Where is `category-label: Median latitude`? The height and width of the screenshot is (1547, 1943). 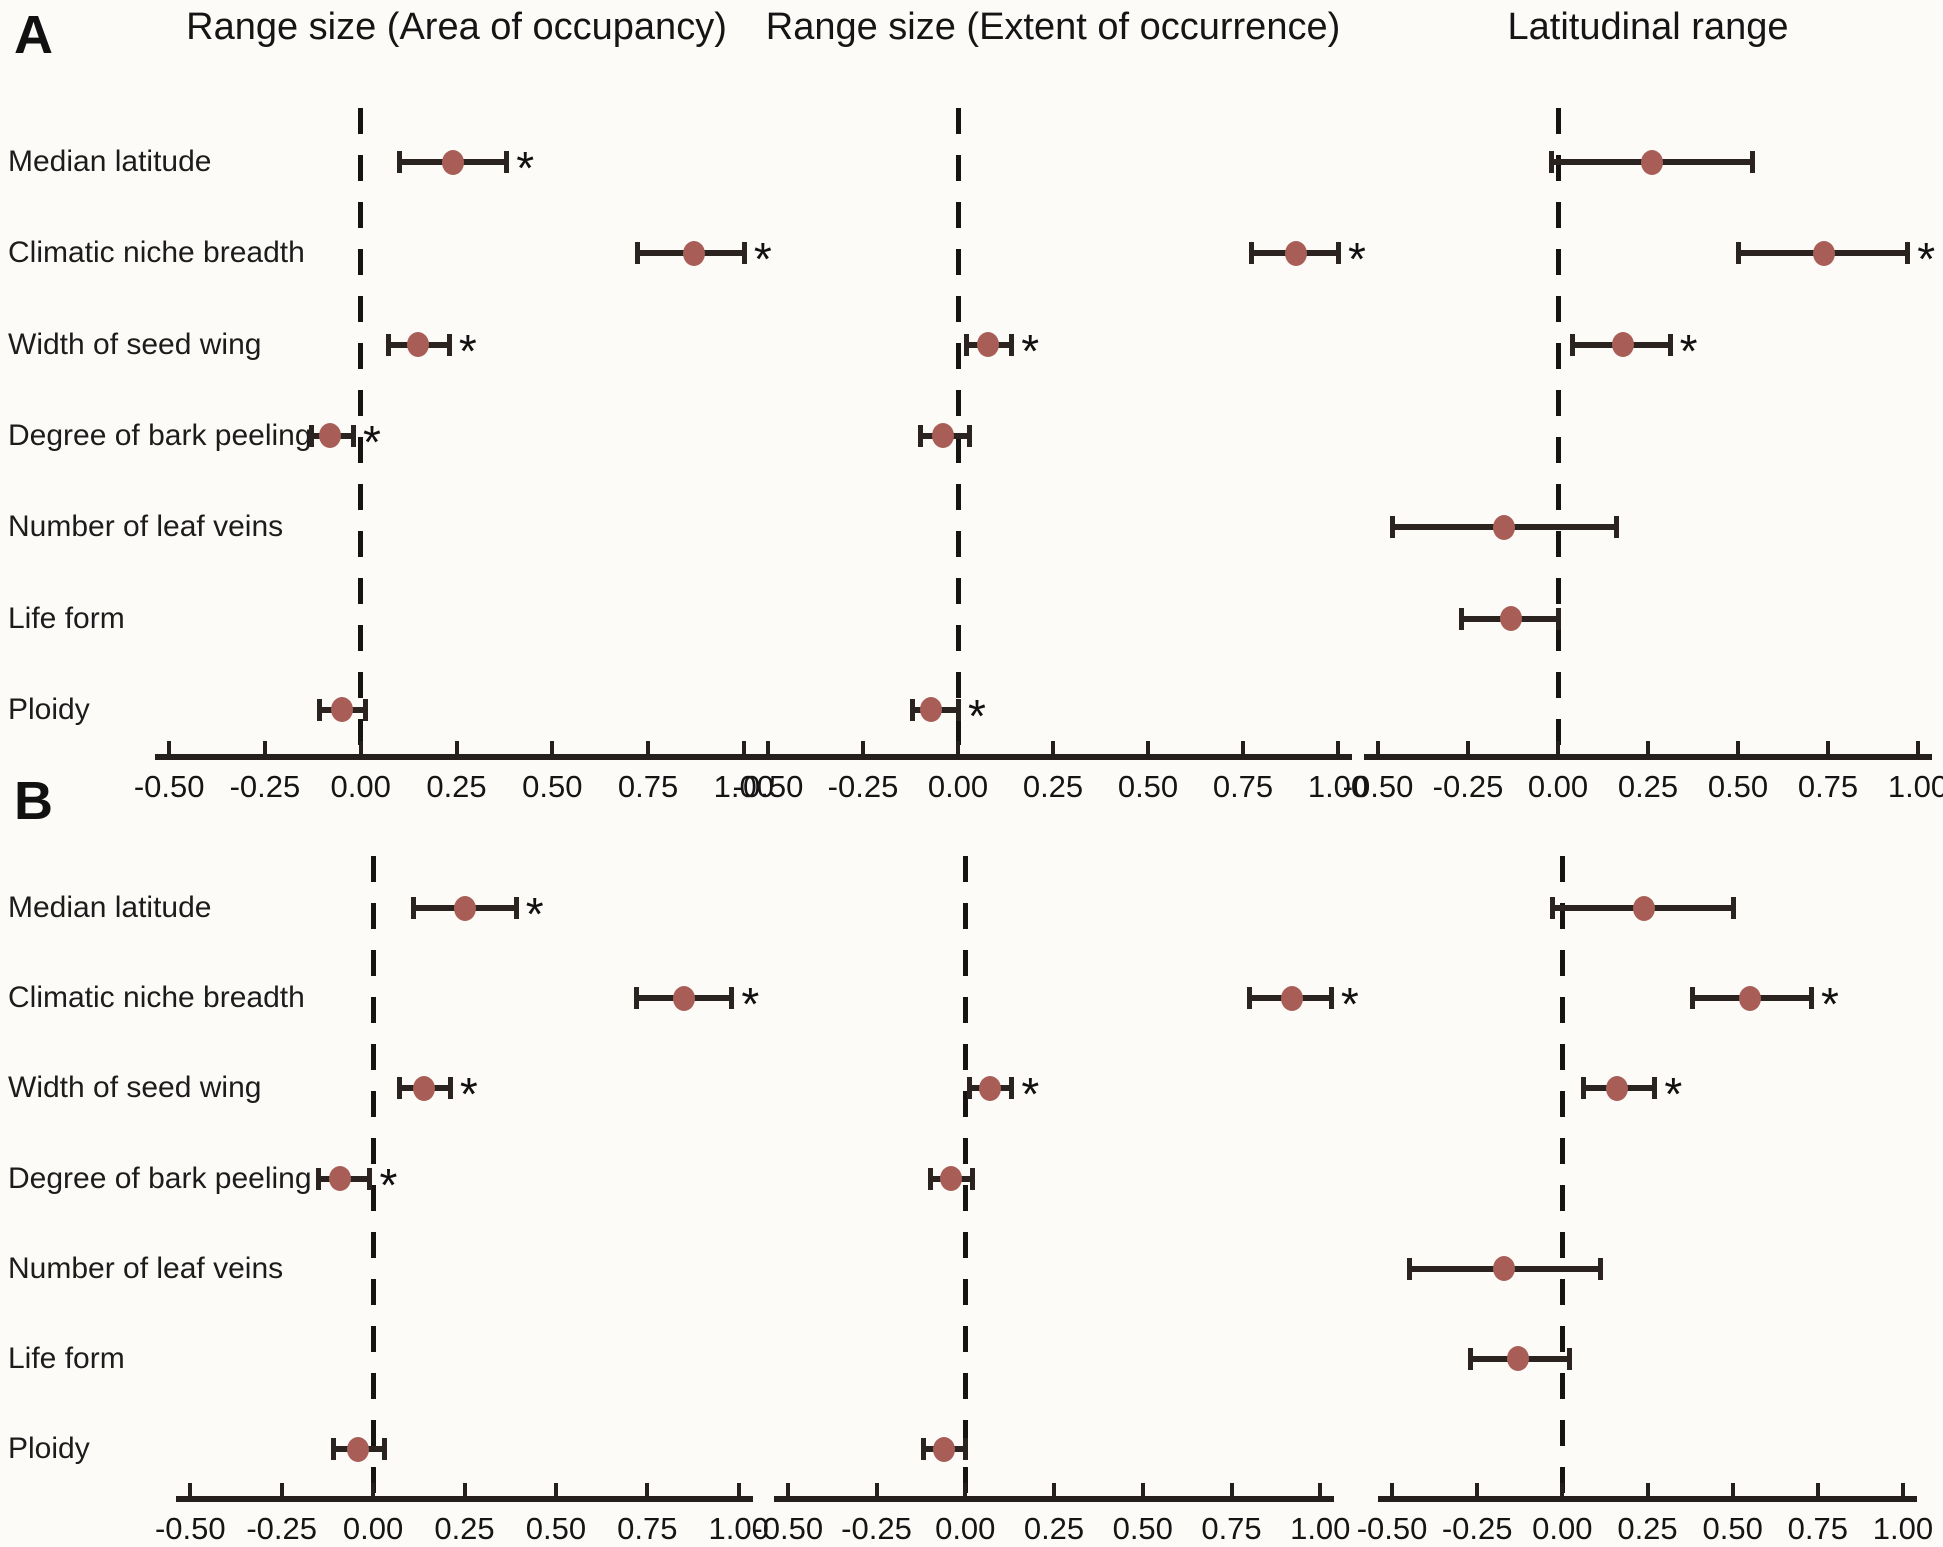
category-label: Median latitude is located at coordinates (110, 907).